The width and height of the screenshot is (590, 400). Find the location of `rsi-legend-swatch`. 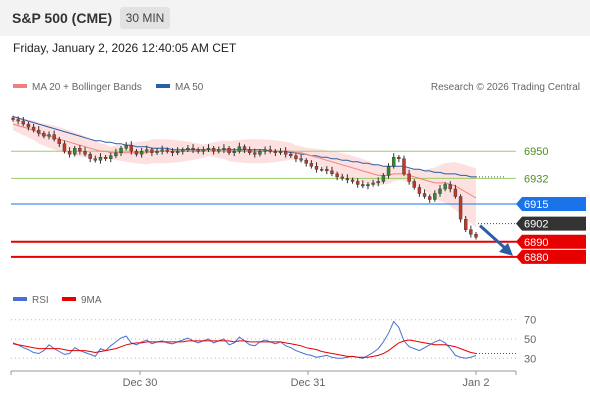

rsi-legend-swatch is located at coordinates (20, 299).